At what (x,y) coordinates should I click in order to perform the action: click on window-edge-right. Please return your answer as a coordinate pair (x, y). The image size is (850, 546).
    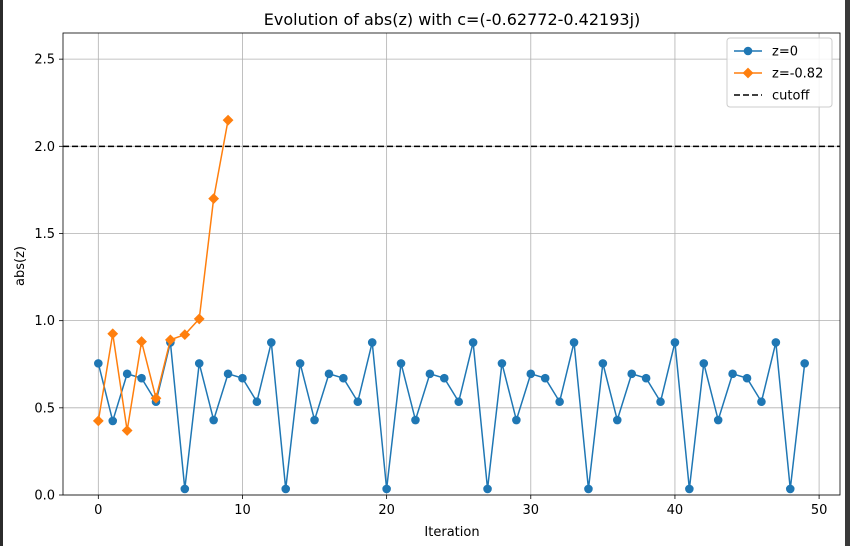
    Looking at the image, I should click on (847, 273).